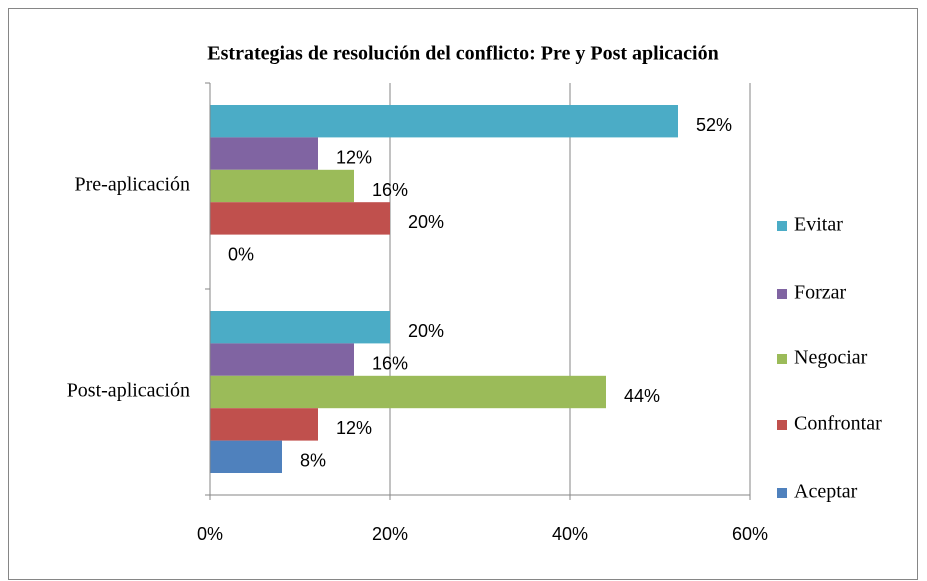 The width and height of the screenshot is (927, 581). I want to click on x-tick-label: 20%, so click(390, 534).